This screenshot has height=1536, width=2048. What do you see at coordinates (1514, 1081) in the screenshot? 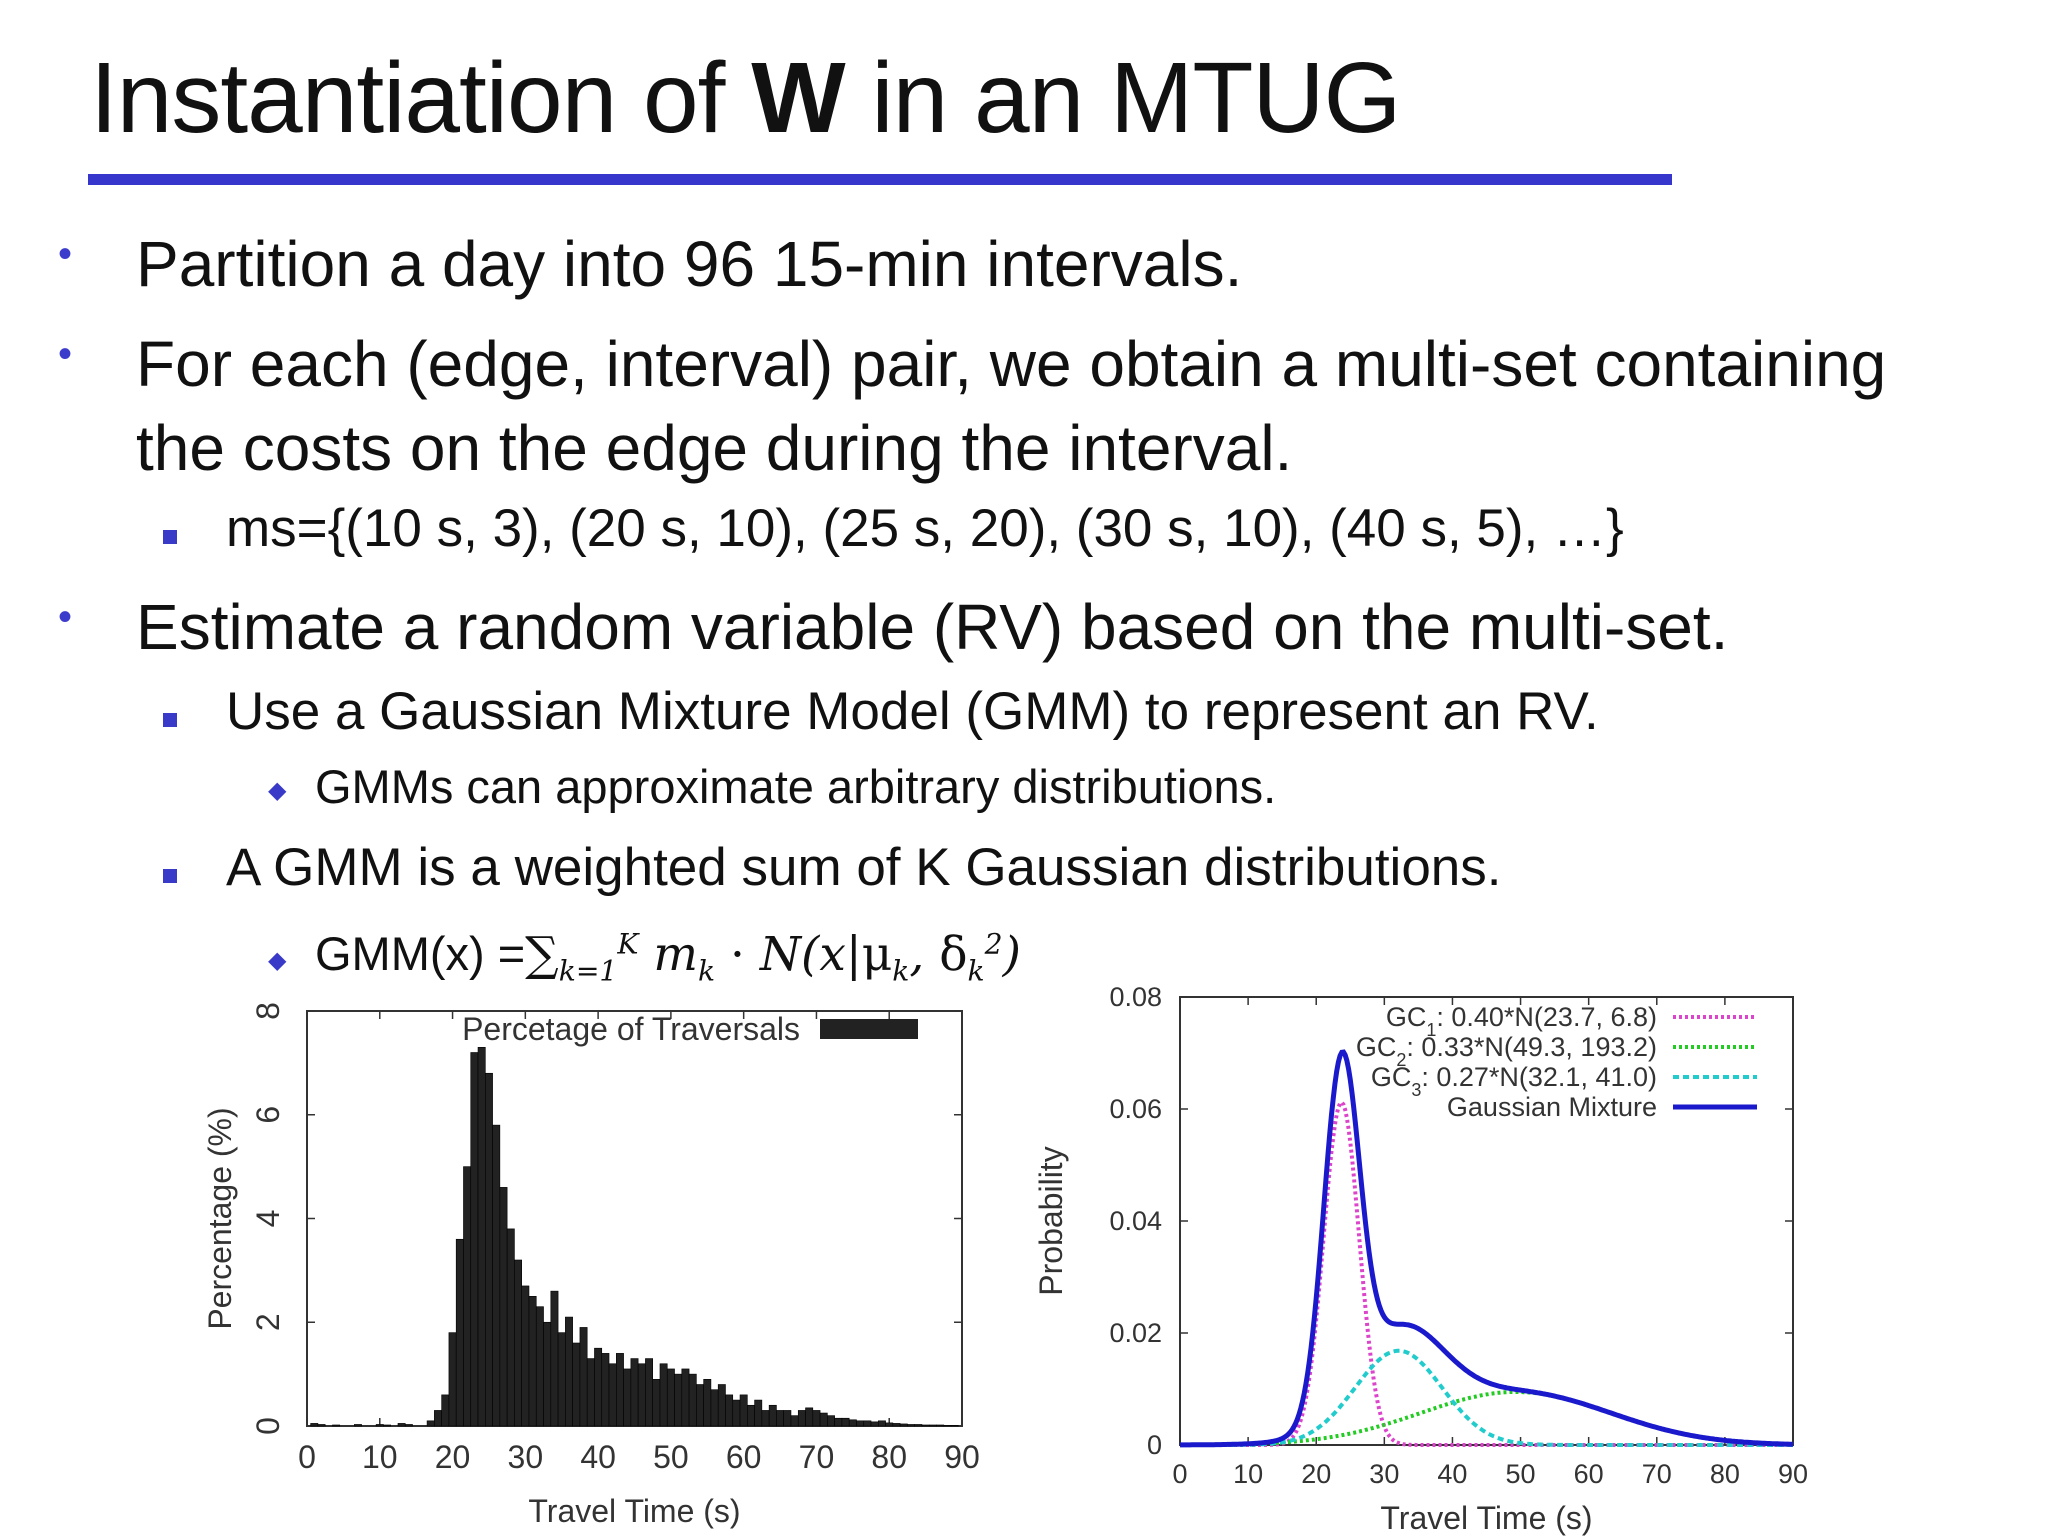
I see `legend-label: GC3: 0.27*N(32.1, 41.0)` at bounding box center [1514, 1081].